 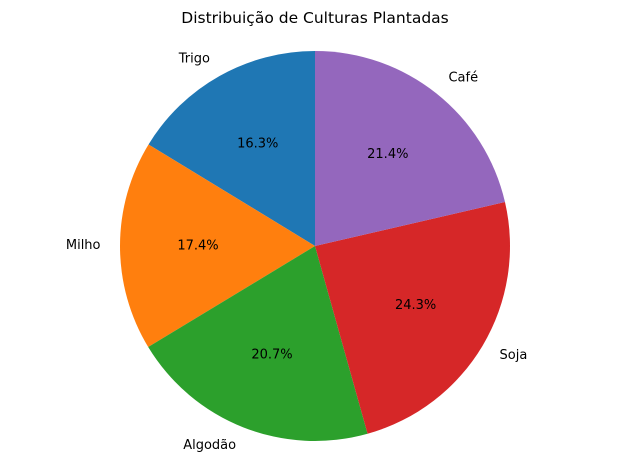 What do you see at coordinates (387, 154) in the screenshot?
I see `percent-label-cafe: 21.4%` at bounding box center [387, 154].